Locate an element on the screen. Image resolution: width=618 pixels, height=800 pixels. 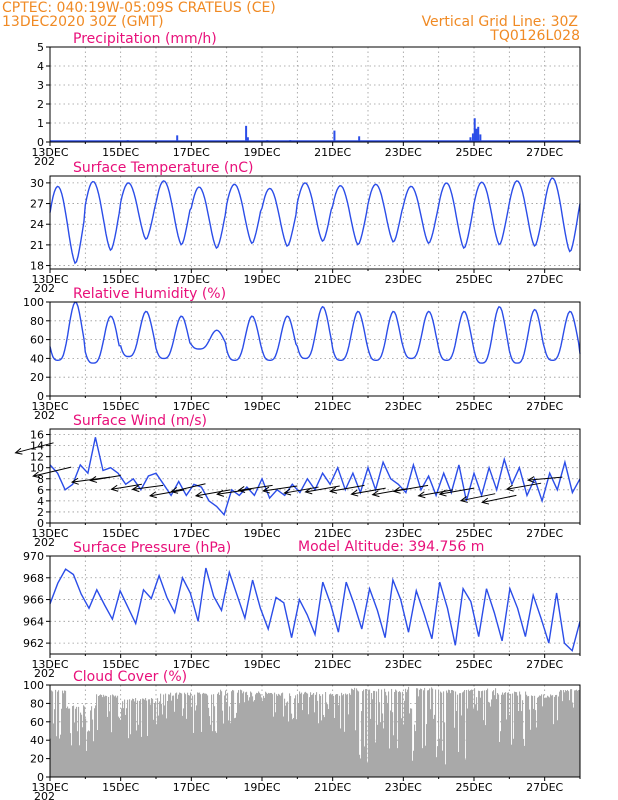
y-tick-label: 80 is located at coordinates (37, 321).